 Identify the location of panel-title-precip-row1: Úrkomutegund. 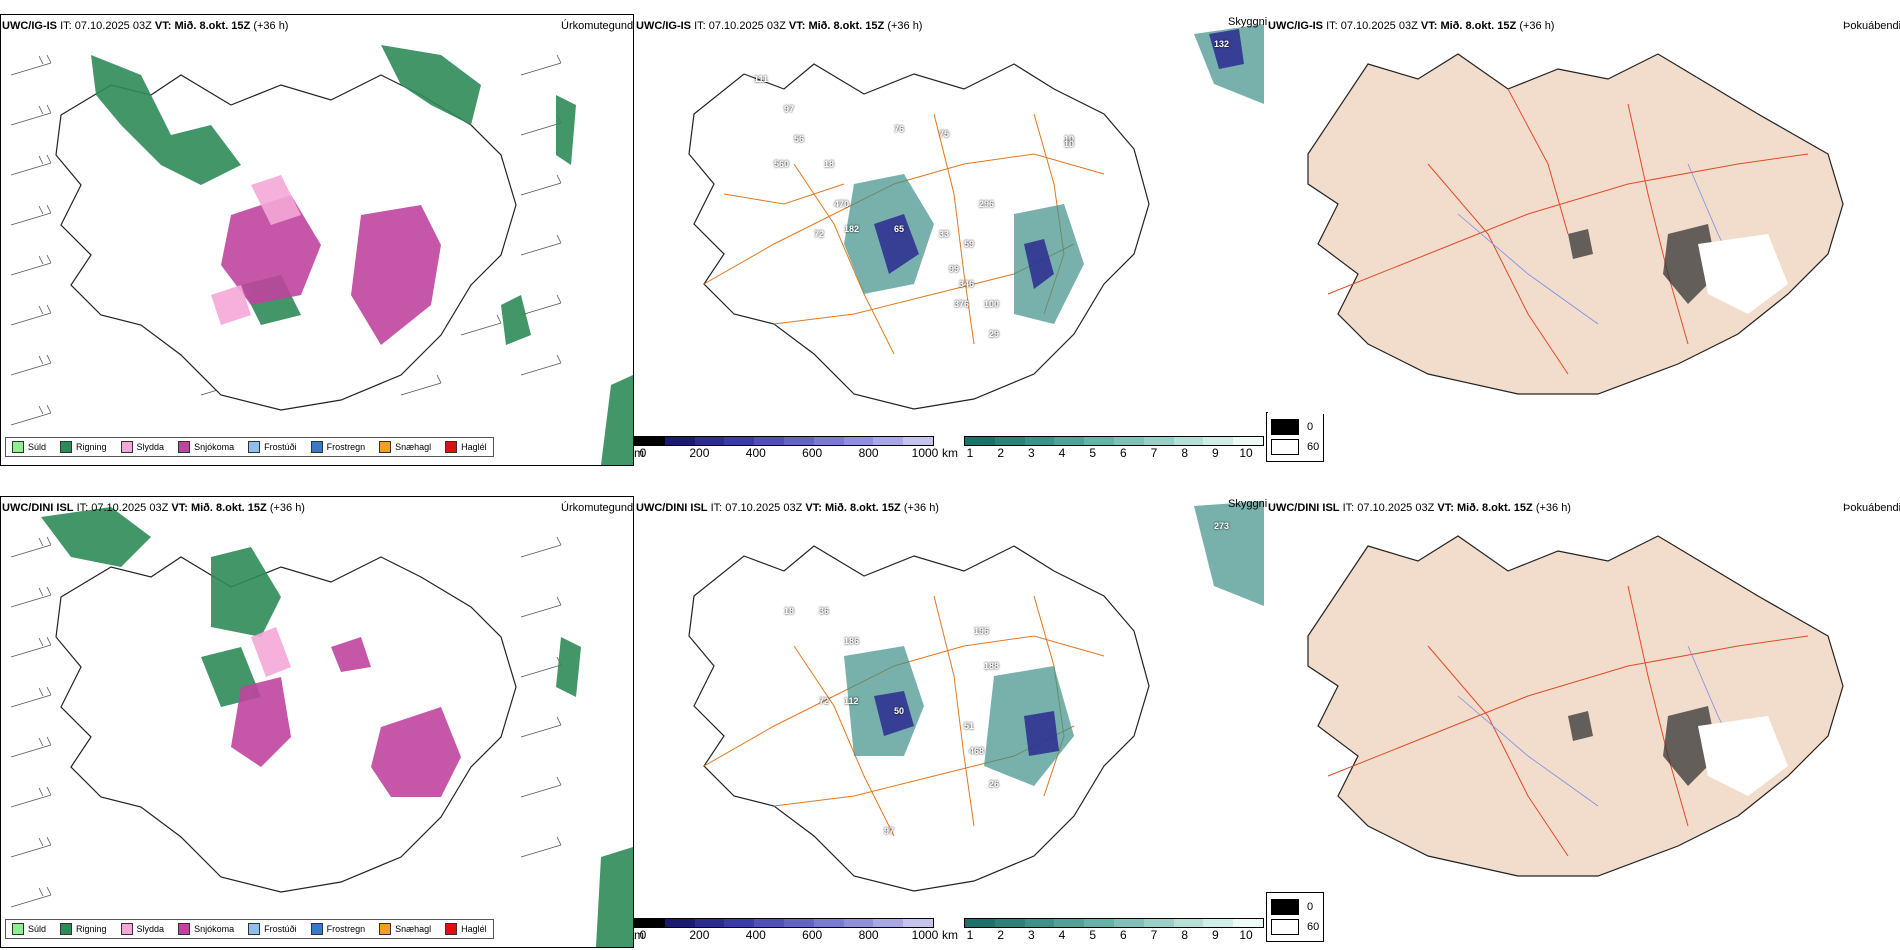
(597, 26).